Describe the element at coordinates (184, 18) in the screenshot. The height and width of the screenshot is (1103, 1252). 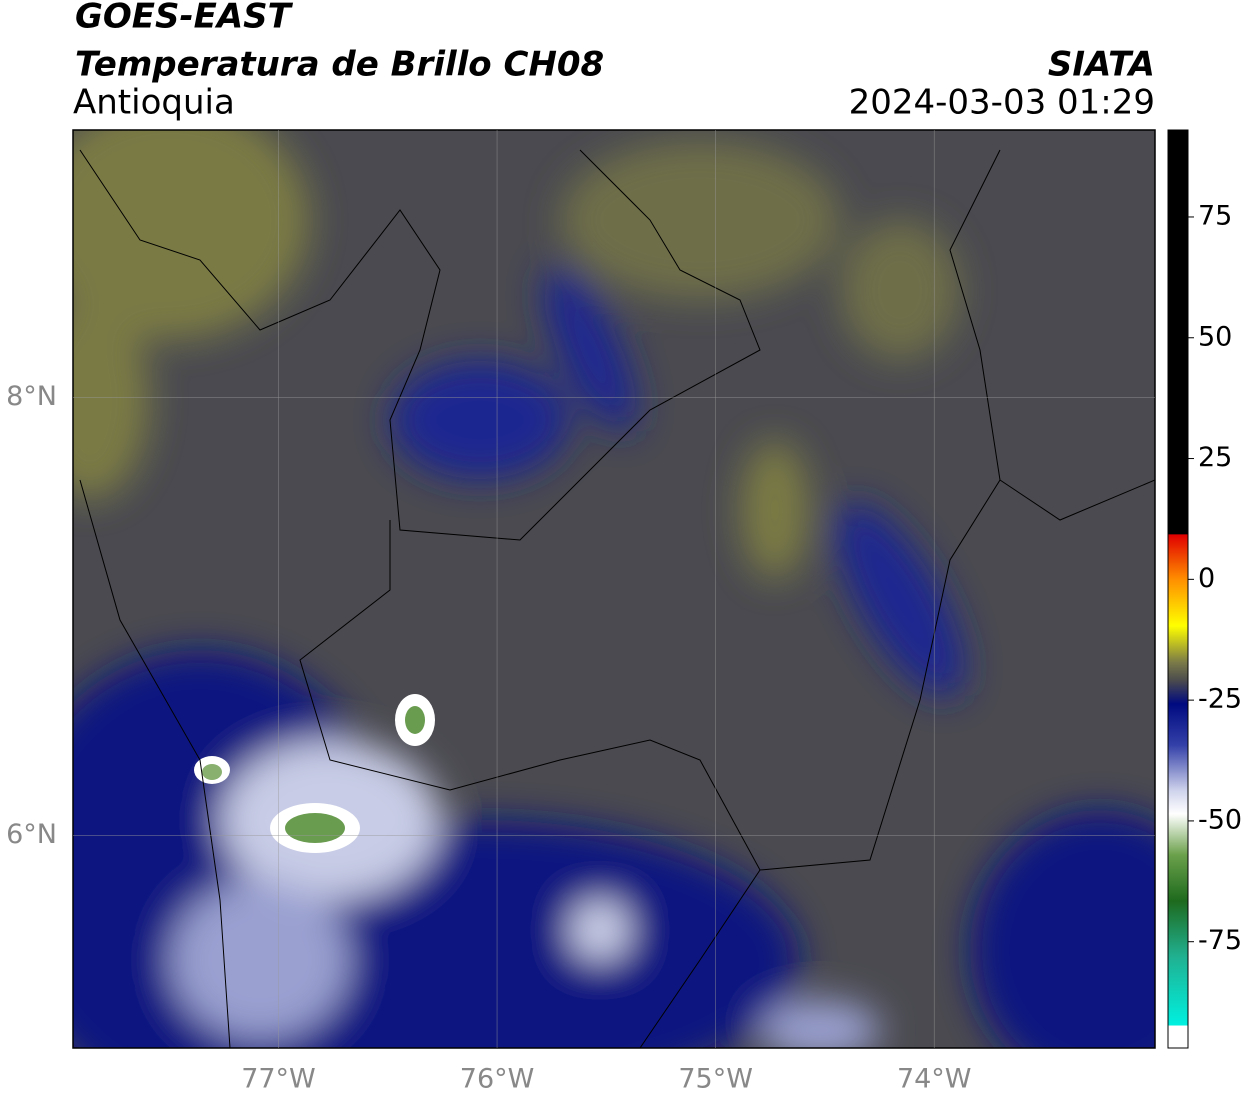
I see `title: GOES-EAST` at that location.